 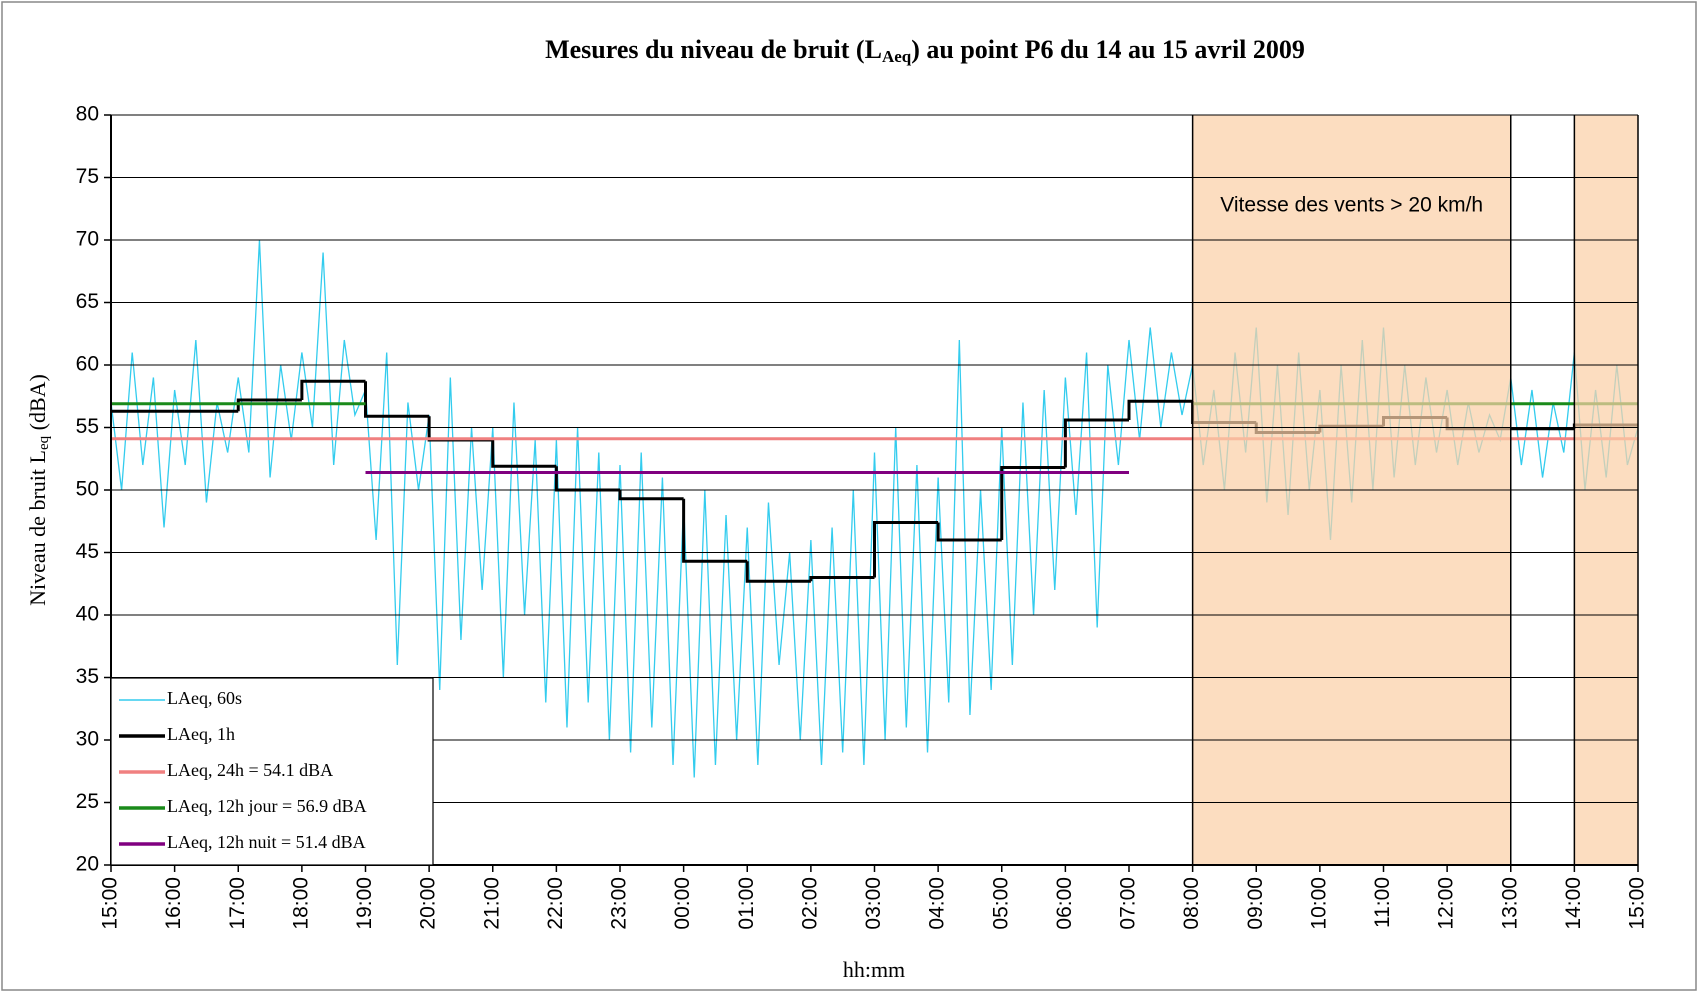 What do you see at coordinates (1108, 49) in the screenshot?
I see `title-part: ) au point P6 du 14 au 15 avril 2009` at bounding box center [1108, 49].